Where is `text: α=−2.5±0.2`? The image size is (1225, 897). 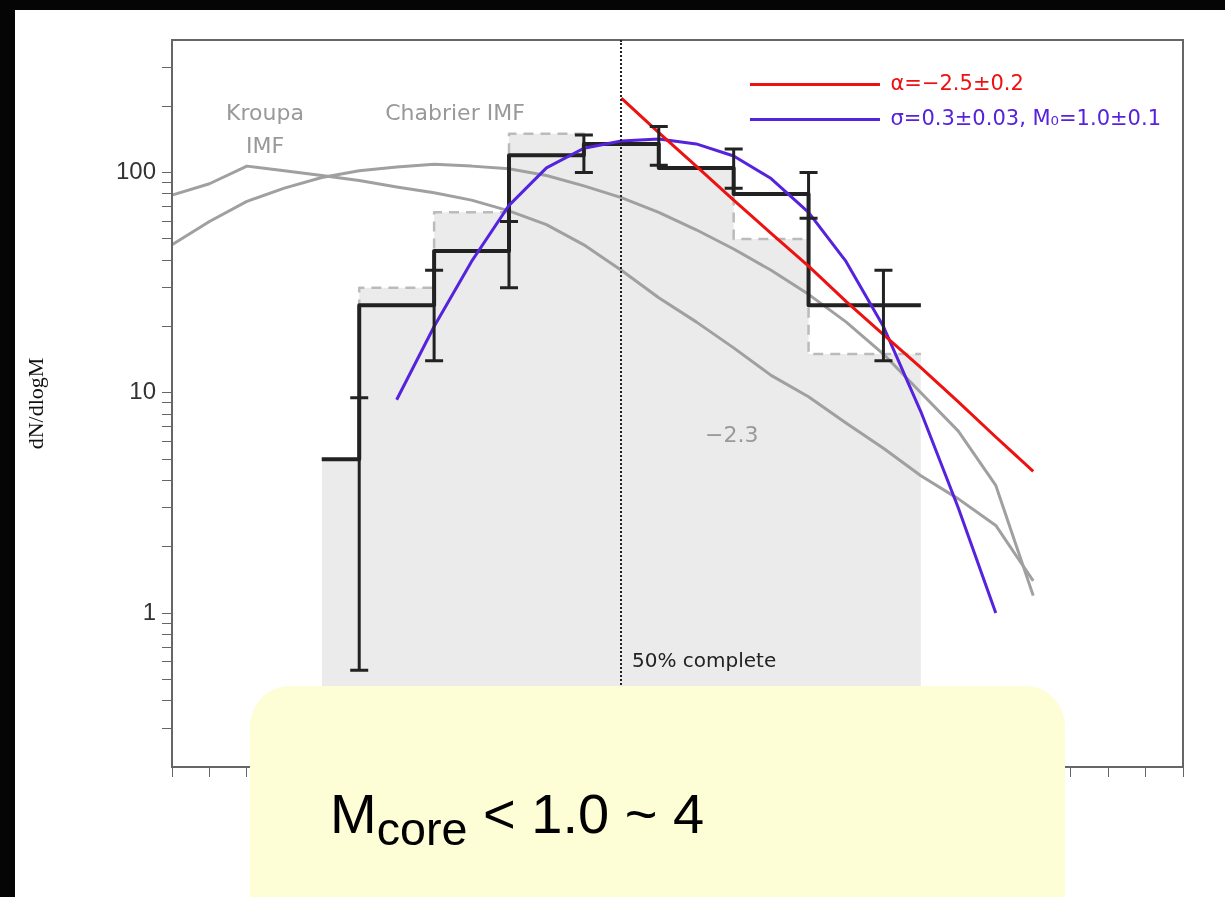 text: α=−2.5±0.2 is located at coordinates (957, 82).